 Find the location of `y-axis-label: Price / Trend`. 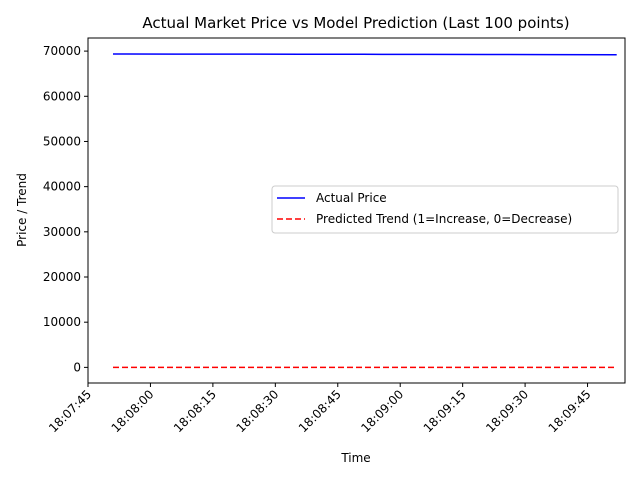

y-axis-label: Price / Trend is located at coordinates (22, 210).